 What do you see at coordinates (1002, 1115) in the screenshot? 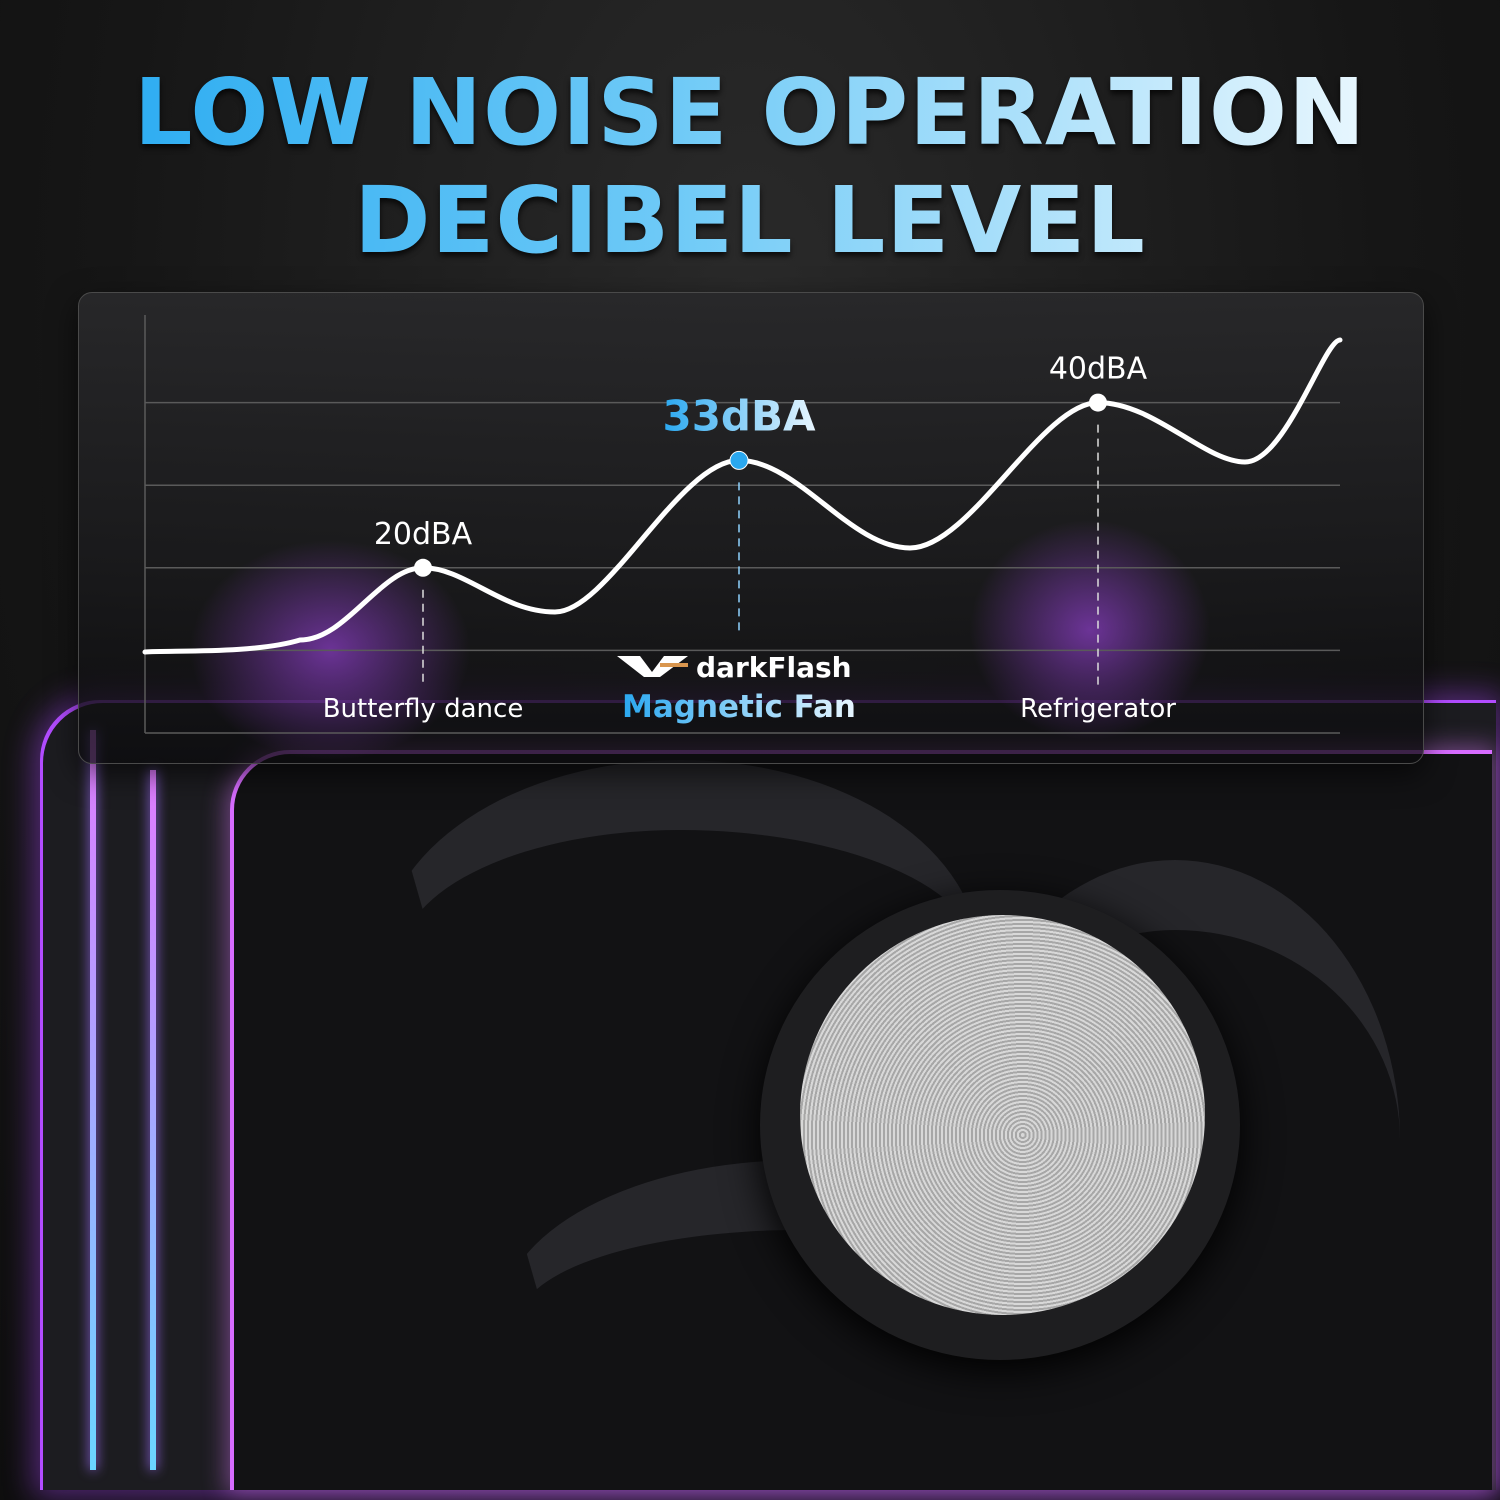
I see `magnetic-hub-disc` at bounding box center [1002, 1115].